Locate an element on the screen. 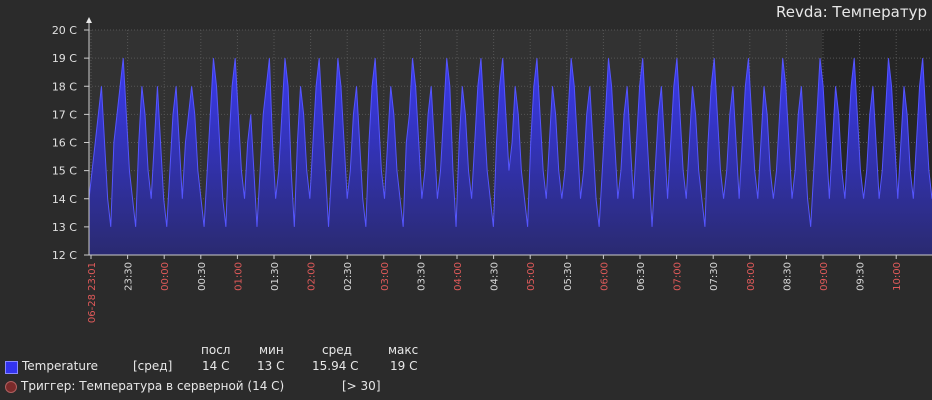 The height and width of the screenshot is (400, 932). y-tick-label: 14 C is located at coordinates (64, 199).